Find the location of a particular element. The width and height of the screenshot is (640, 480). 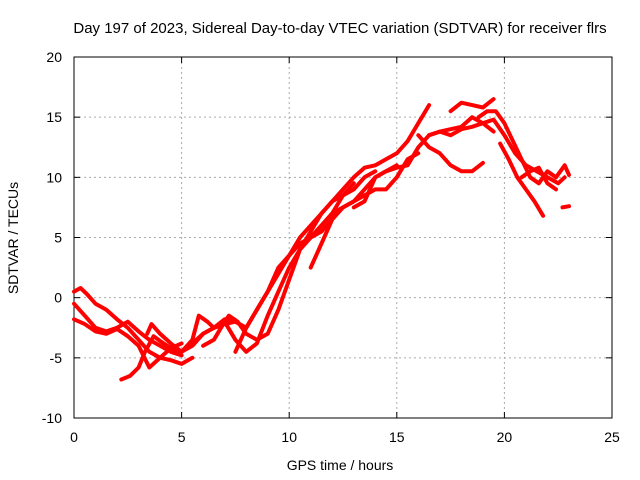

x-axis-label: GPS time / hours is located at coordinates (340, 465).